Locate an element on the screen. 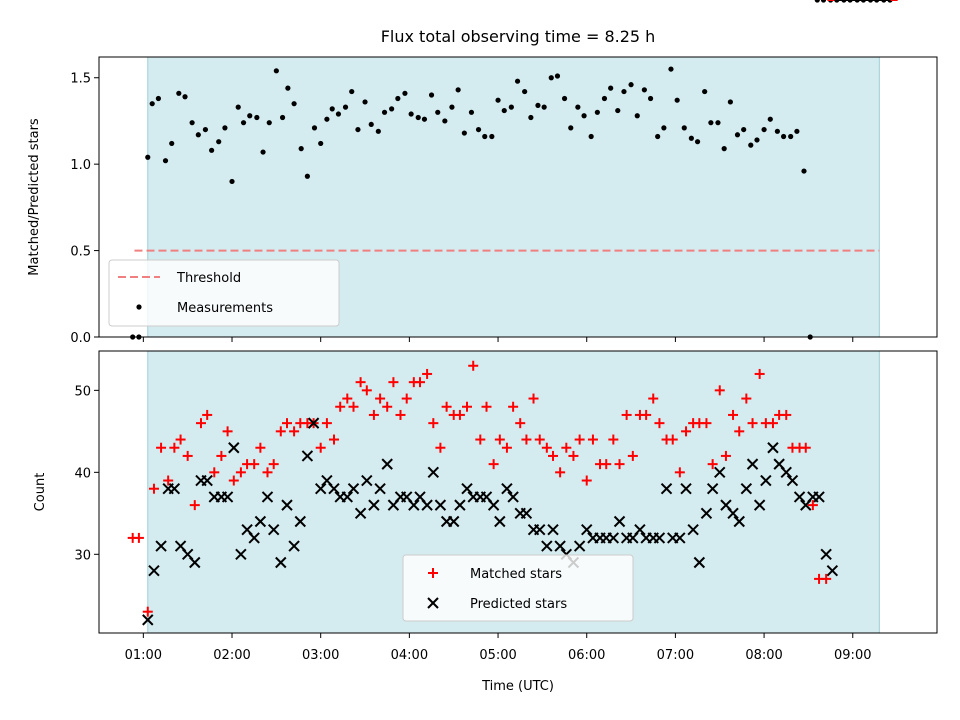  legend-measurements-label: Measurements is located at coordinates (225, 308).